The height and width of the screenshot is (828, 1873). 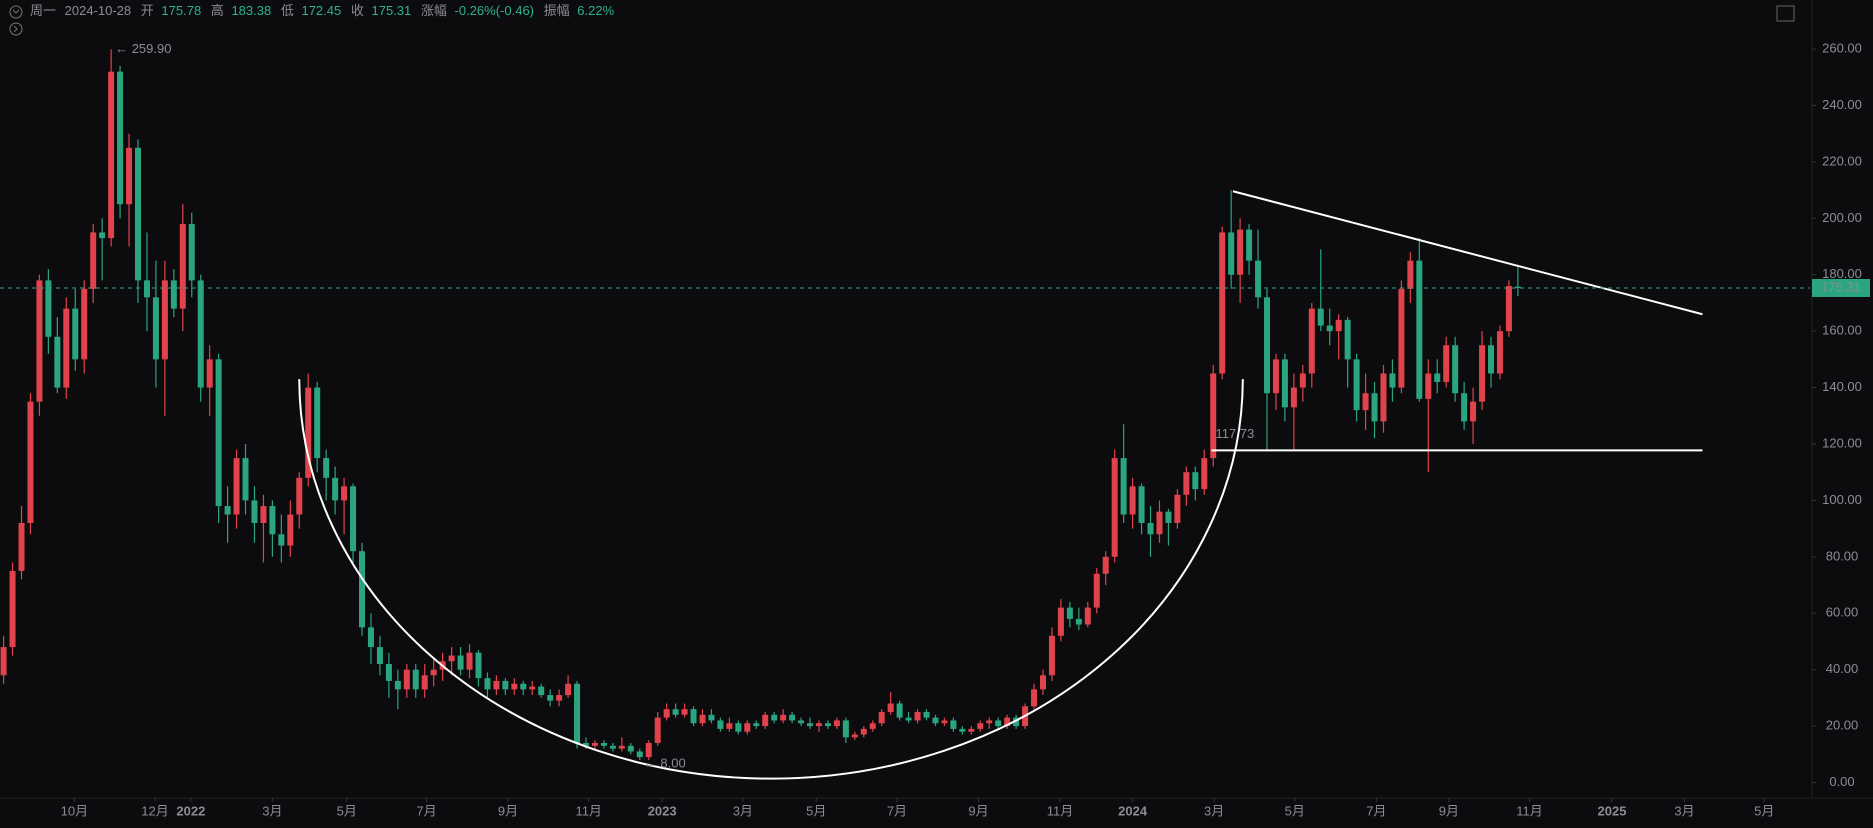 I want to click on label: 收, so click(x=357, y=10).